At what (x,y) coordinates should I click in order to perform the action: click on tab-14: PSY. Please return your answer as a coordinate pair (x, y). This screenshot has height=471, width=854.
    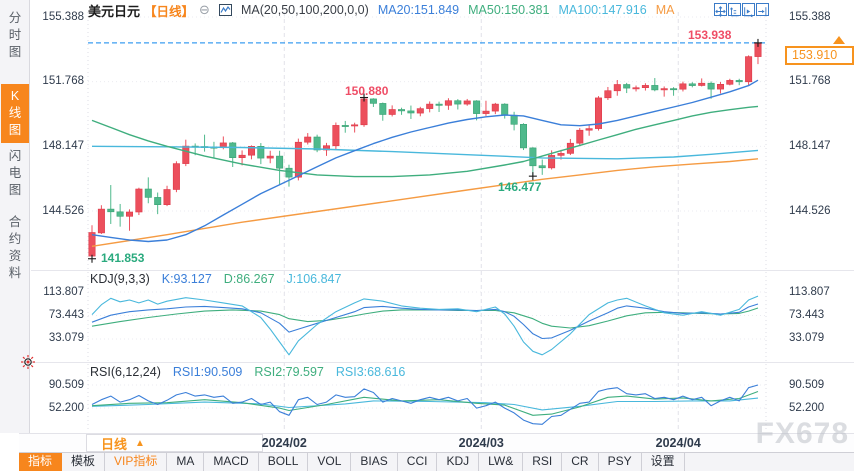
    Looking at the image, I should click on (620, 462).